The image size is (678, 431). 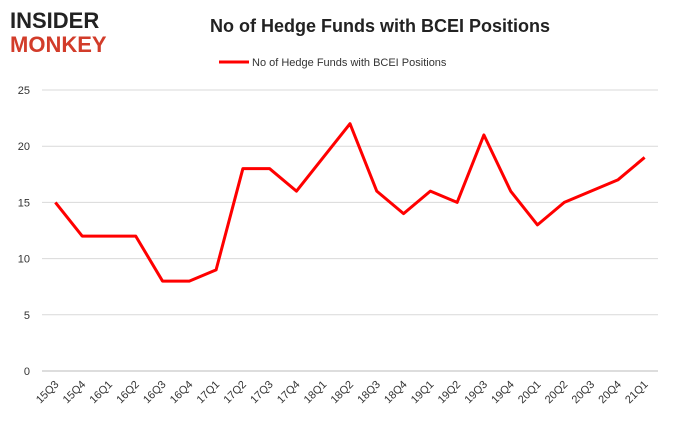 What do you see at coordinates (24, 91) in the screenshot?
I see `y-tick-label: 25` at bounding box center [24, 91].